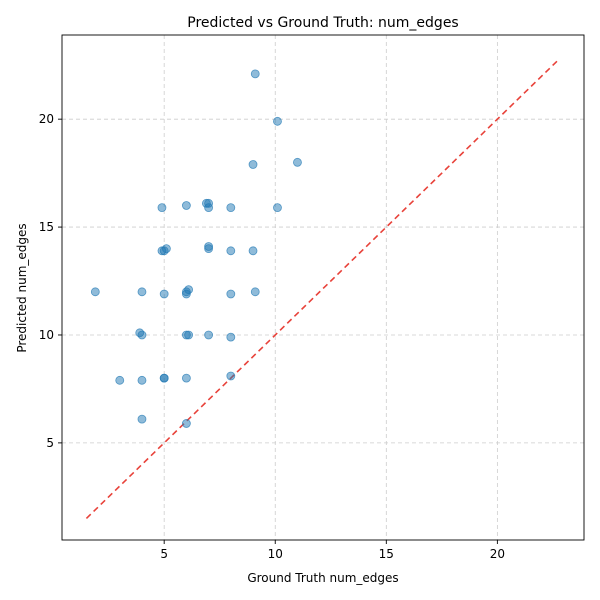 The height and width of the screenshot is (600, 600). I want to click on y-axis-ticks: 5 10 15 20, so click(50, 281).